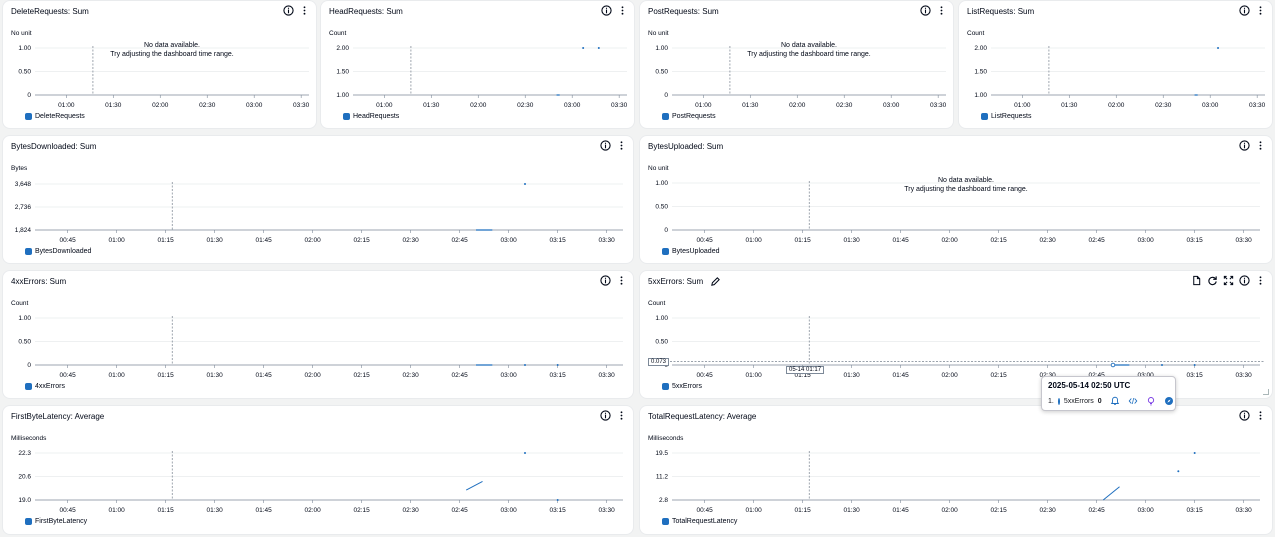 The height and width of the screenshot is (537, 1275). What do you see at coordinates (665, 116) in the screenshot?
I see `legend-swatch` at bounding box center [665, 116].